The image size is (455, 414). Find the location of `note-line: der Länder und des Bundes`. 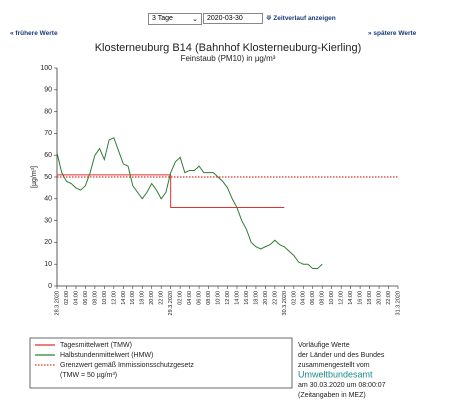

note-line: der Länder und des Bundes is located at coordinates (341, 355).